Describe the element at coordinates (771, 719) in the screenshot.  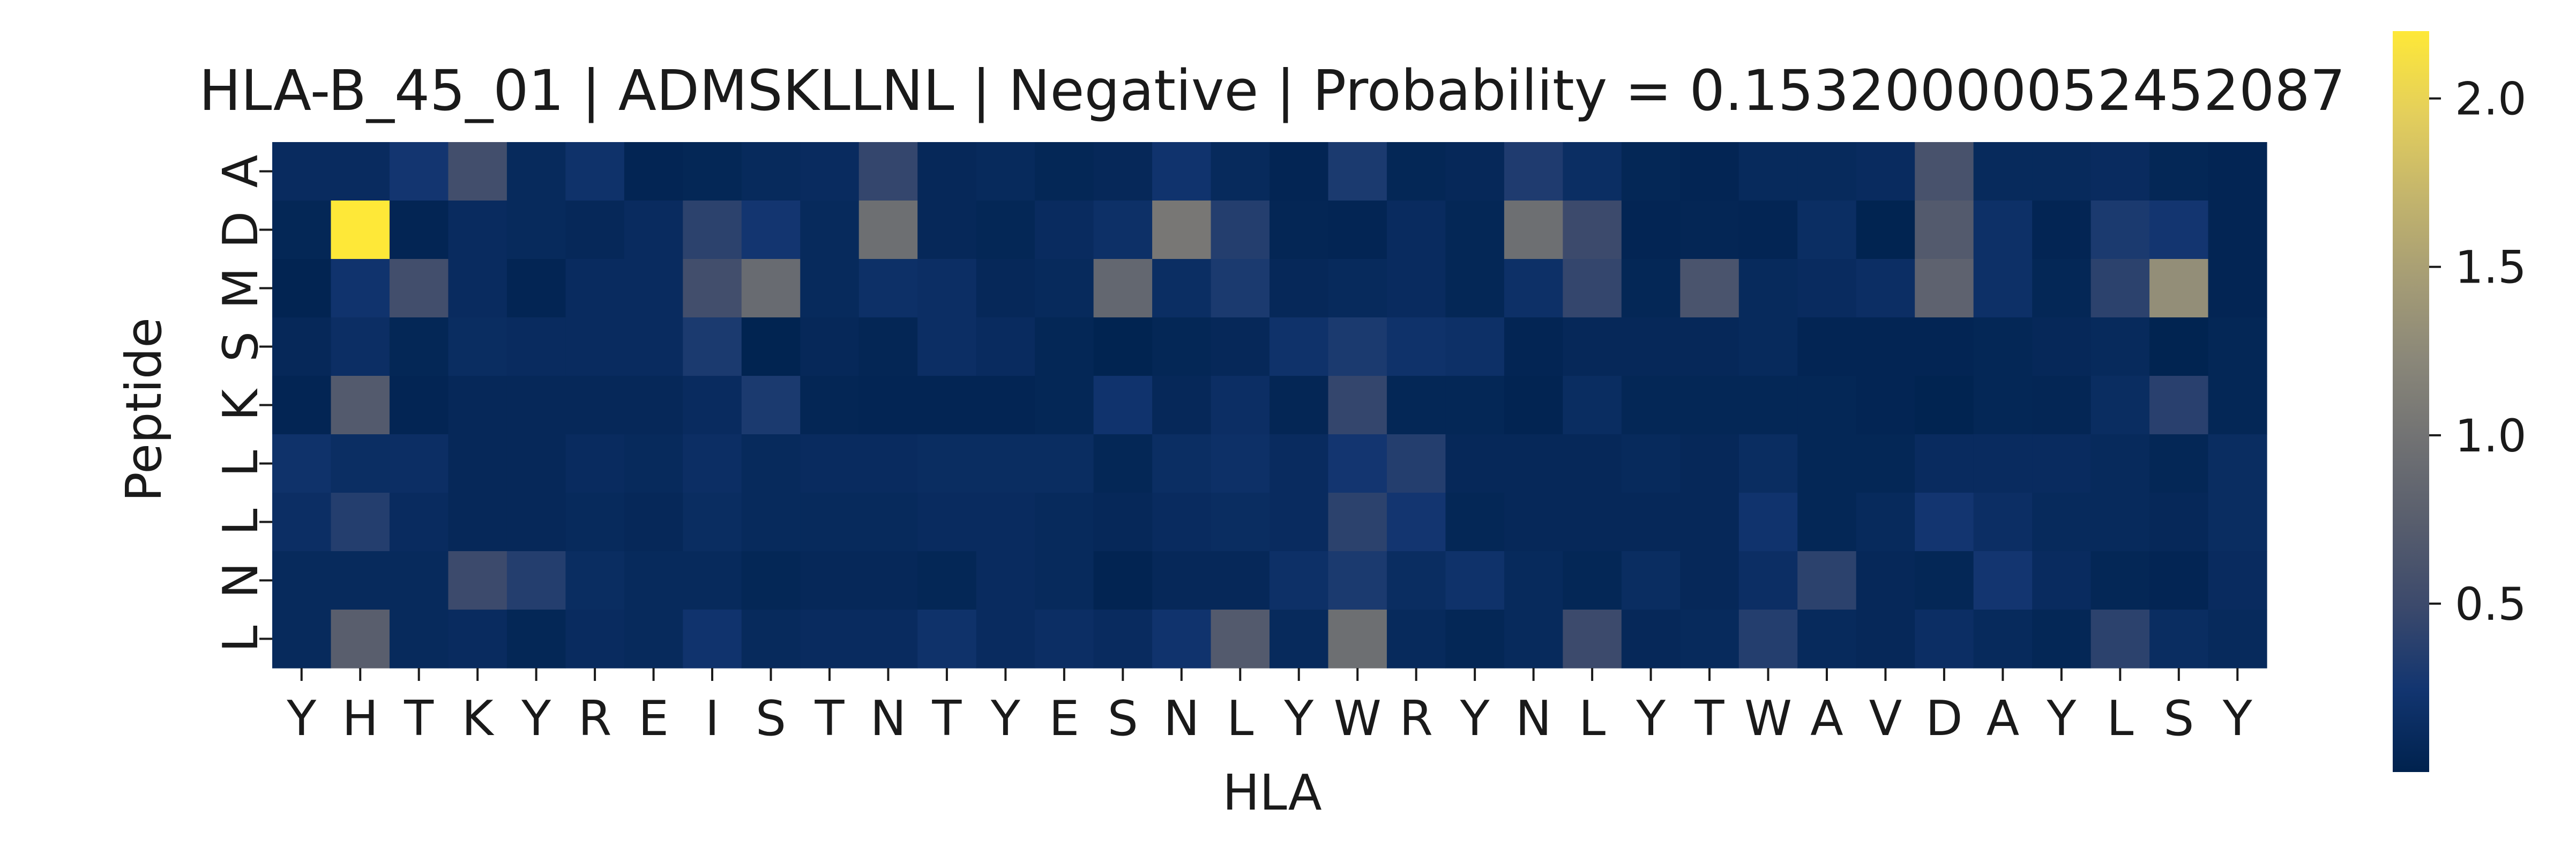
I see `x-tick-label: S` at that location.